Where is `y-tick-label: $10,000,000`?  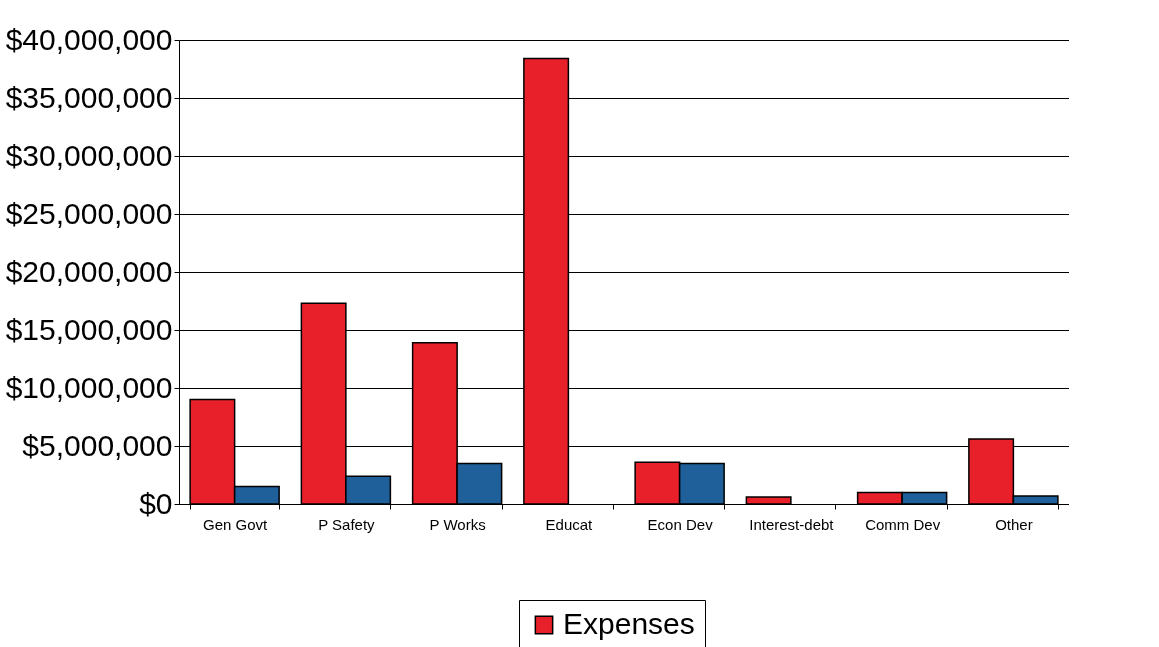 y-tick-label: $10,000,000 is located at coordinates (89, 387).